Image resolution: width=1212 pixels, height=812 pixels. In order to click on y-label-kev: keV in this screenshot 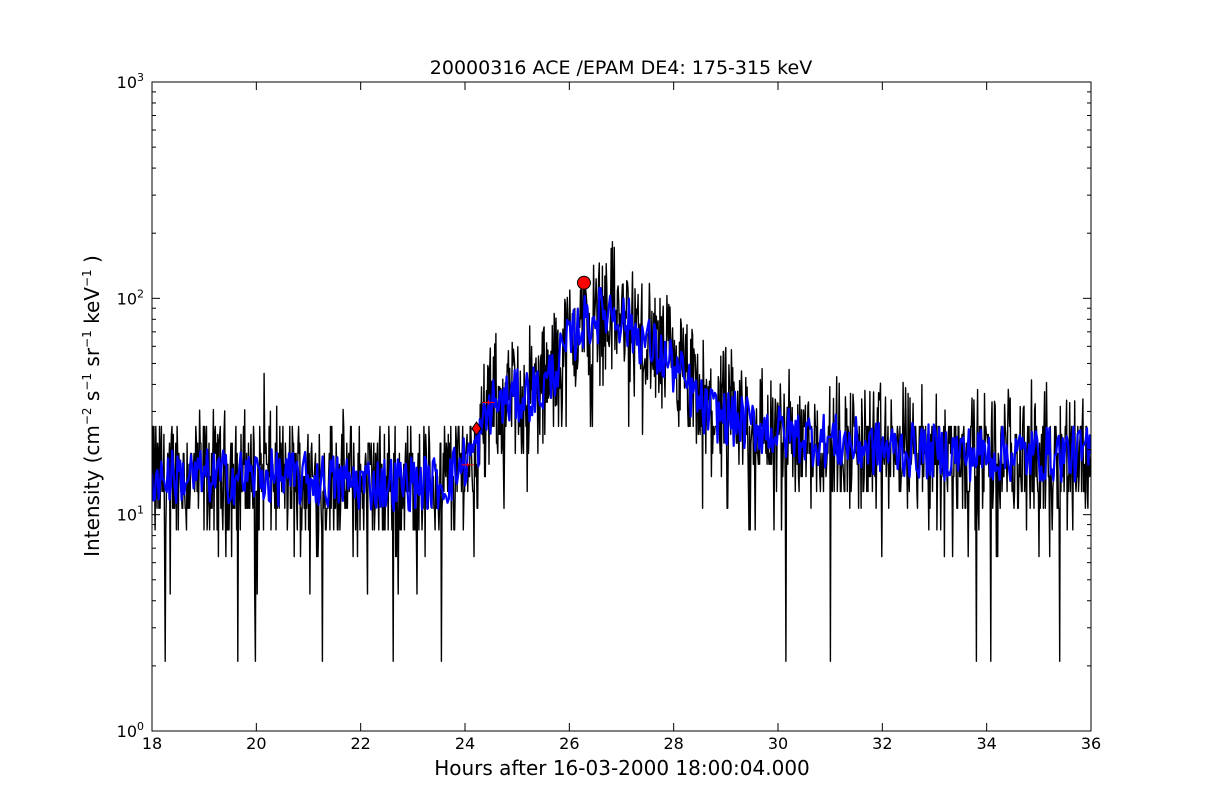, I will do `click(92, 309)`.